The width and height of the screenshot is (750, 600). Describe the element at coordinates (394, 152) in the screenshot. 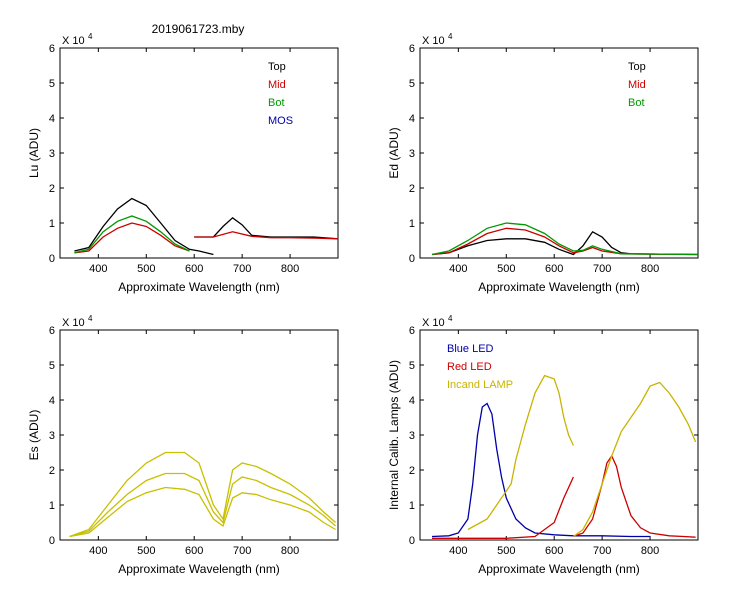

I see `y-axis-label: Ed (ADU)` at that location.